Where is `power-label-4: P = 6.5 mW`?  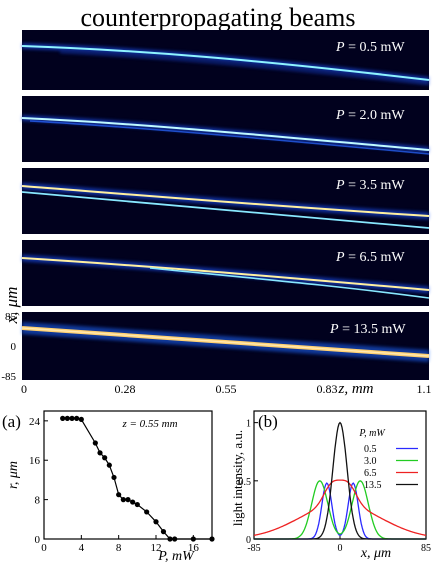
power-label-4: P = 6.5 mW is located at coordinates (370, 257).